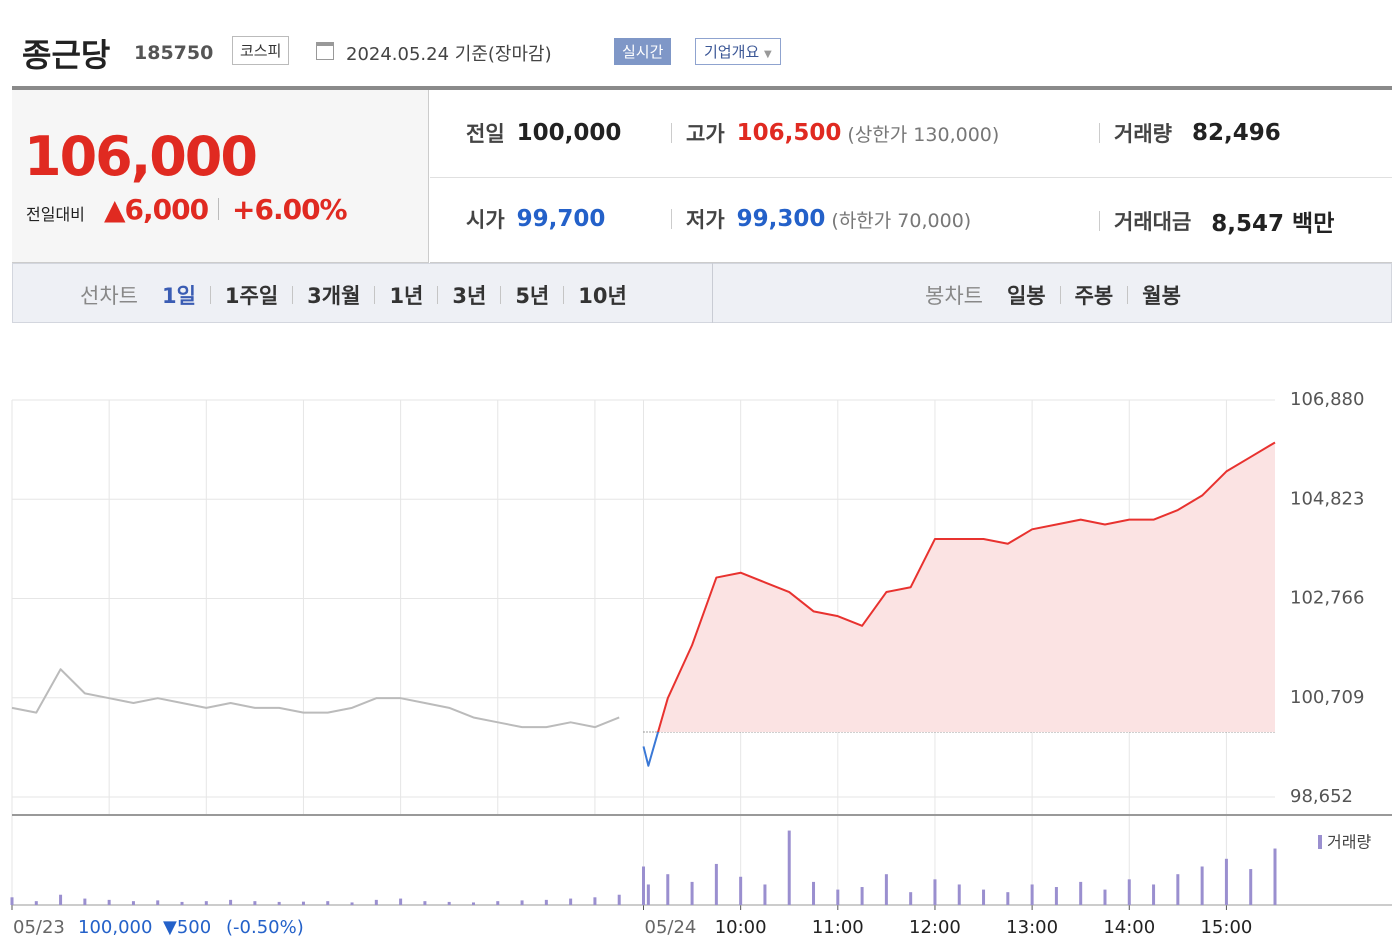 The width and height of the screenshot is (1392, 944). I want to click on stat: 고가 106,500 (상한가 130,000), so click(835, 133).